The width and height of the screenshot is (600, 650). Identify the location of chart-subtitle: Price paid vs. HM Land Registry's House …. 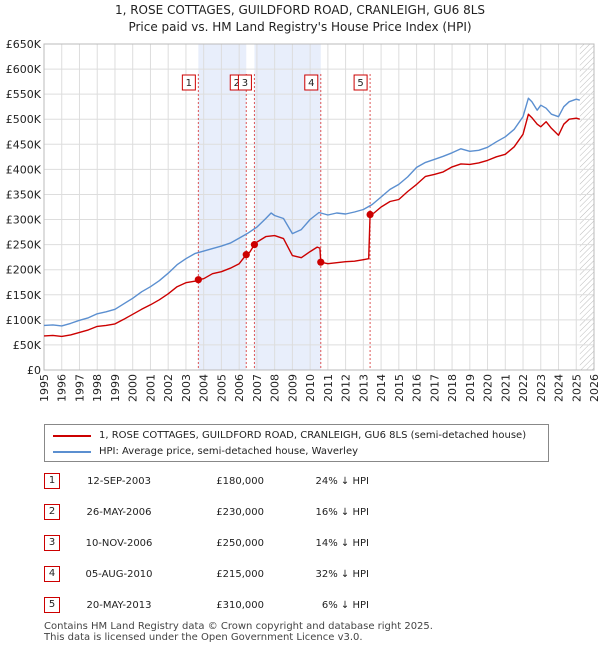
(300, 27).